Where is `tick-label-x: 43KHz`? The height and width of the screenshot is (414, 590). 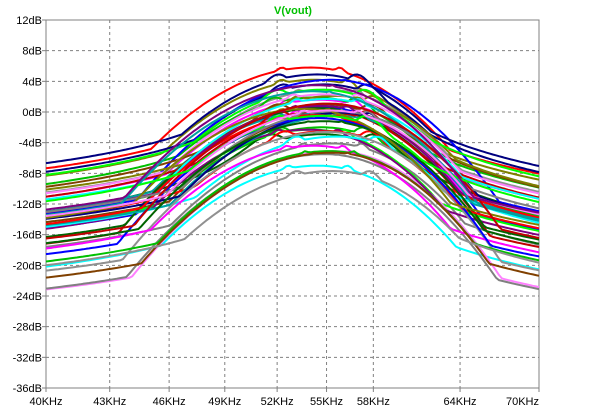
tick-label-x: 43KHz is located at coordinates (109, 402).